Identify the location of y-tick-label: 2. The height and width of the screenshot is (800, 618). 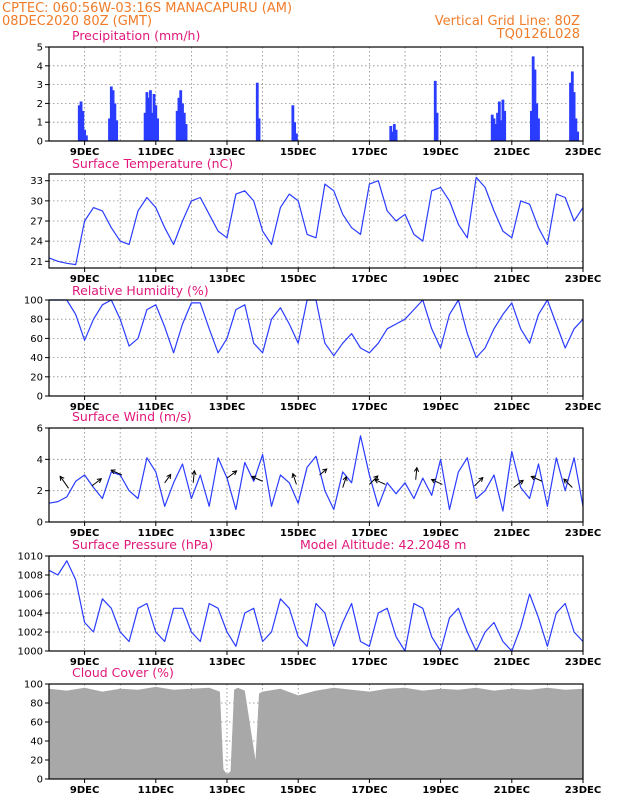
(40, 491).